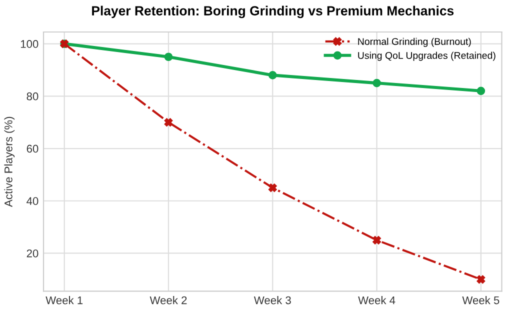  What do you see at coordinates (32, 96) in the screenshot?
I see `y-tick-label: 80` at bounding box center [32, 96].